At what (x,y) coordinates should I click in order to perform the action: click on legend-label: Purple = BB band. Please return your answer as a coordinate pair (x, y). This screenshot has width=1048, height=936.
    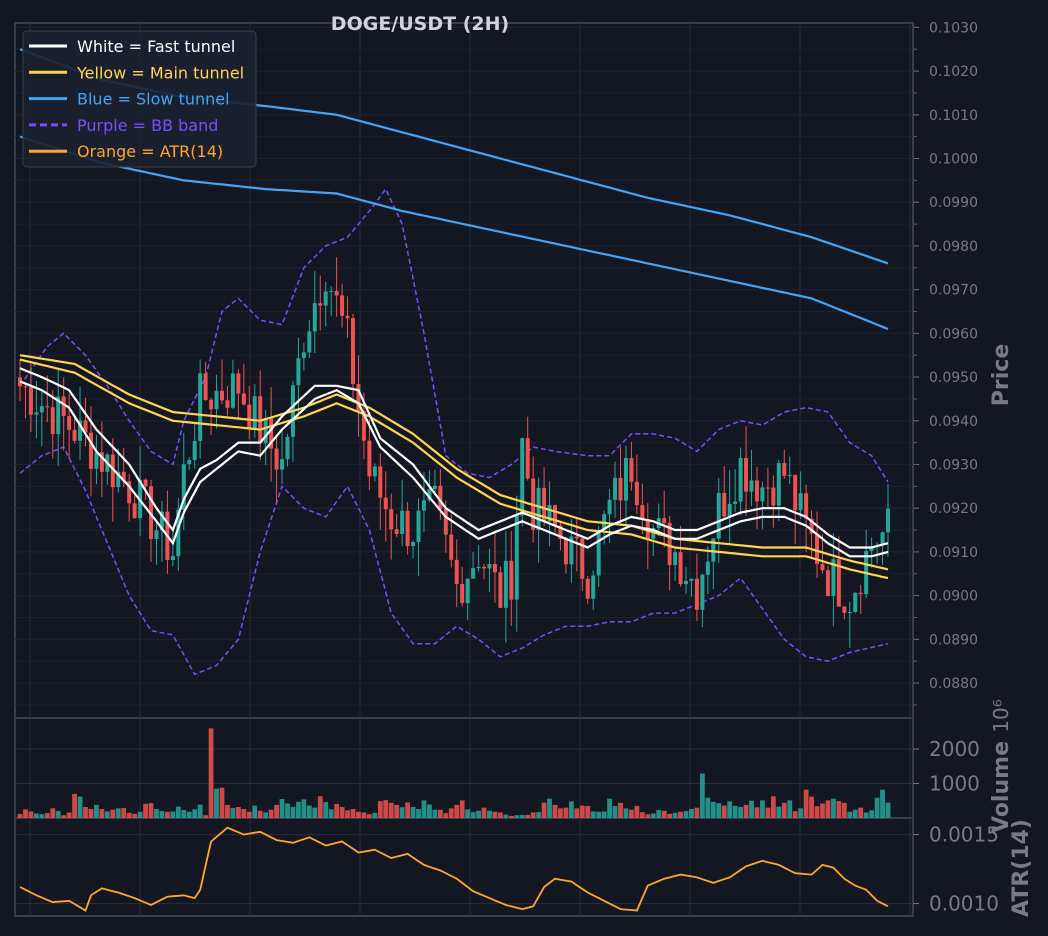
    Looking at the image, I should click on (147, 125).